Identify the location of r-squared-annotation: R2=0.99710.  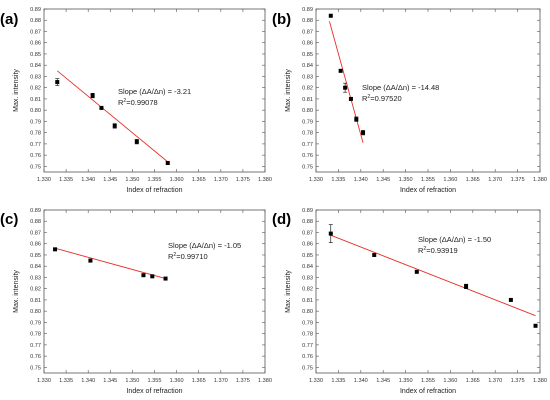
(188, 256).